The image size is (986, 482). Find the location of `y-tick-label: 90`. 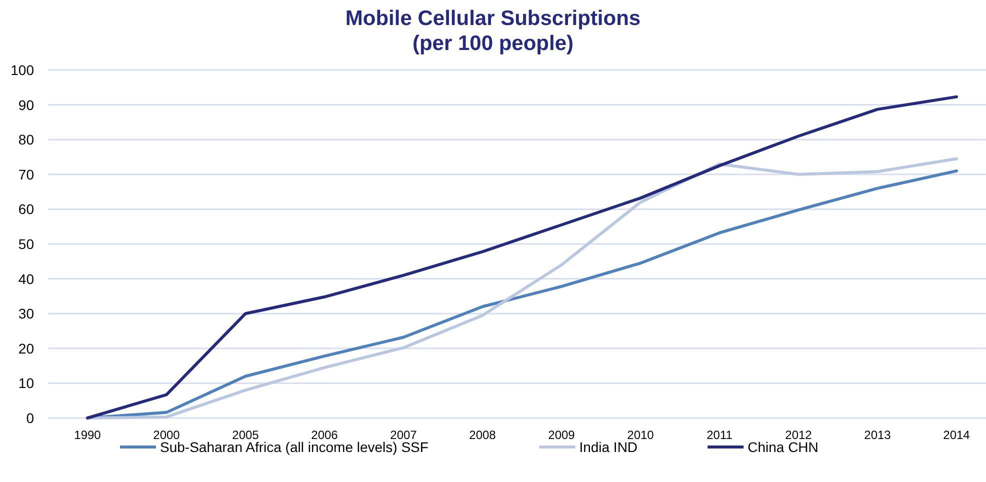

y-tick-label: 90 is located at coordinates (26, 104).